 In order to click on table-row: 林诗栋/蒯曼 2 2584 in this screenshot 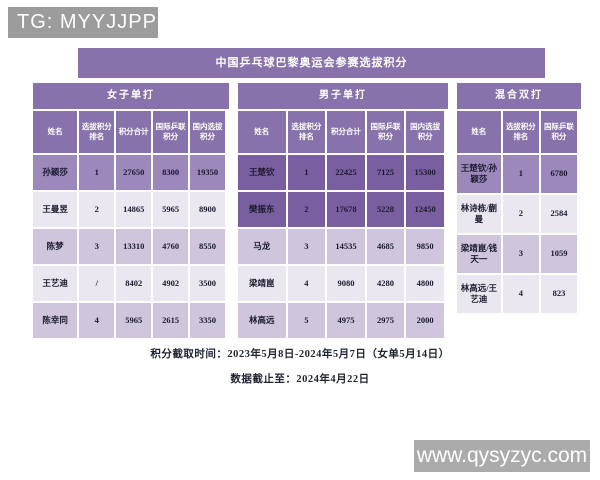, I will do `click(517, 214)`.